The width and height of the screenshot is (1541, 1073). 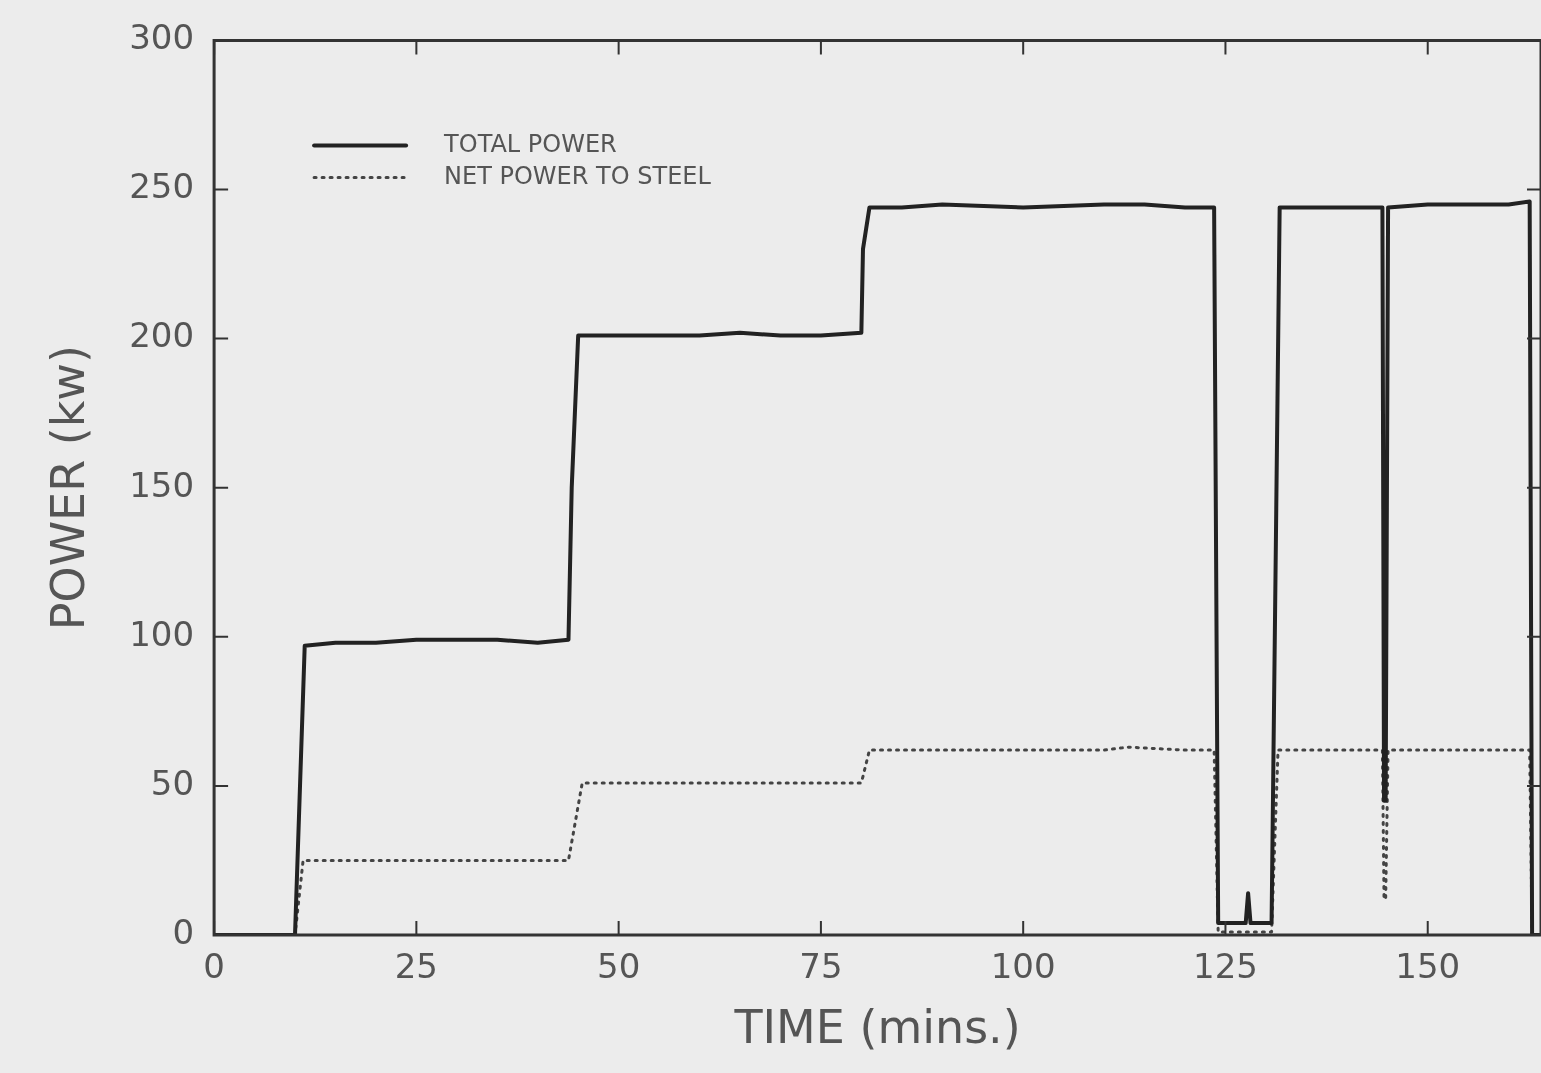 I want to click on y-tick-label: 0, so click(x=183, y=931).